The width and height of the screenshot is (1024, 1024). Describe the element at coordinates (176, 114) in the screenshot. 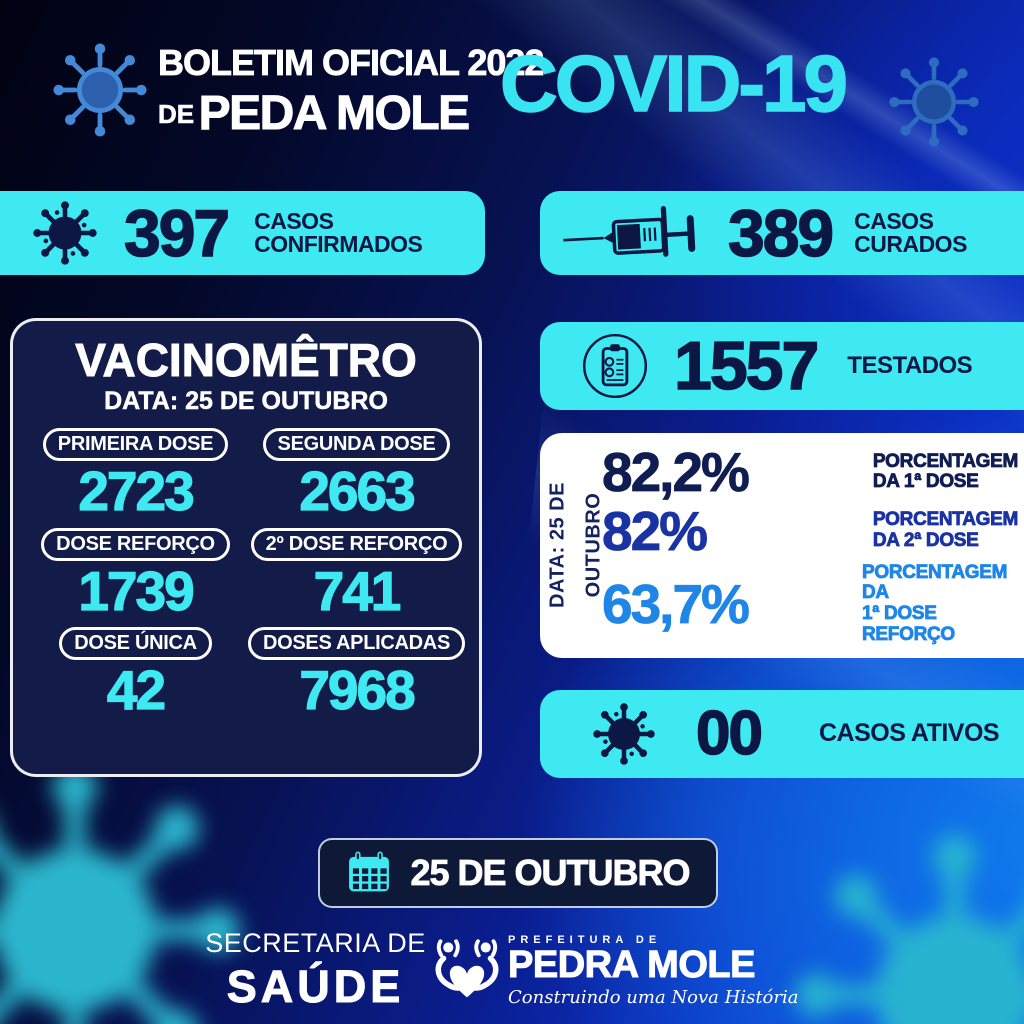

I see `bulletin-title-de: DE` at that location.